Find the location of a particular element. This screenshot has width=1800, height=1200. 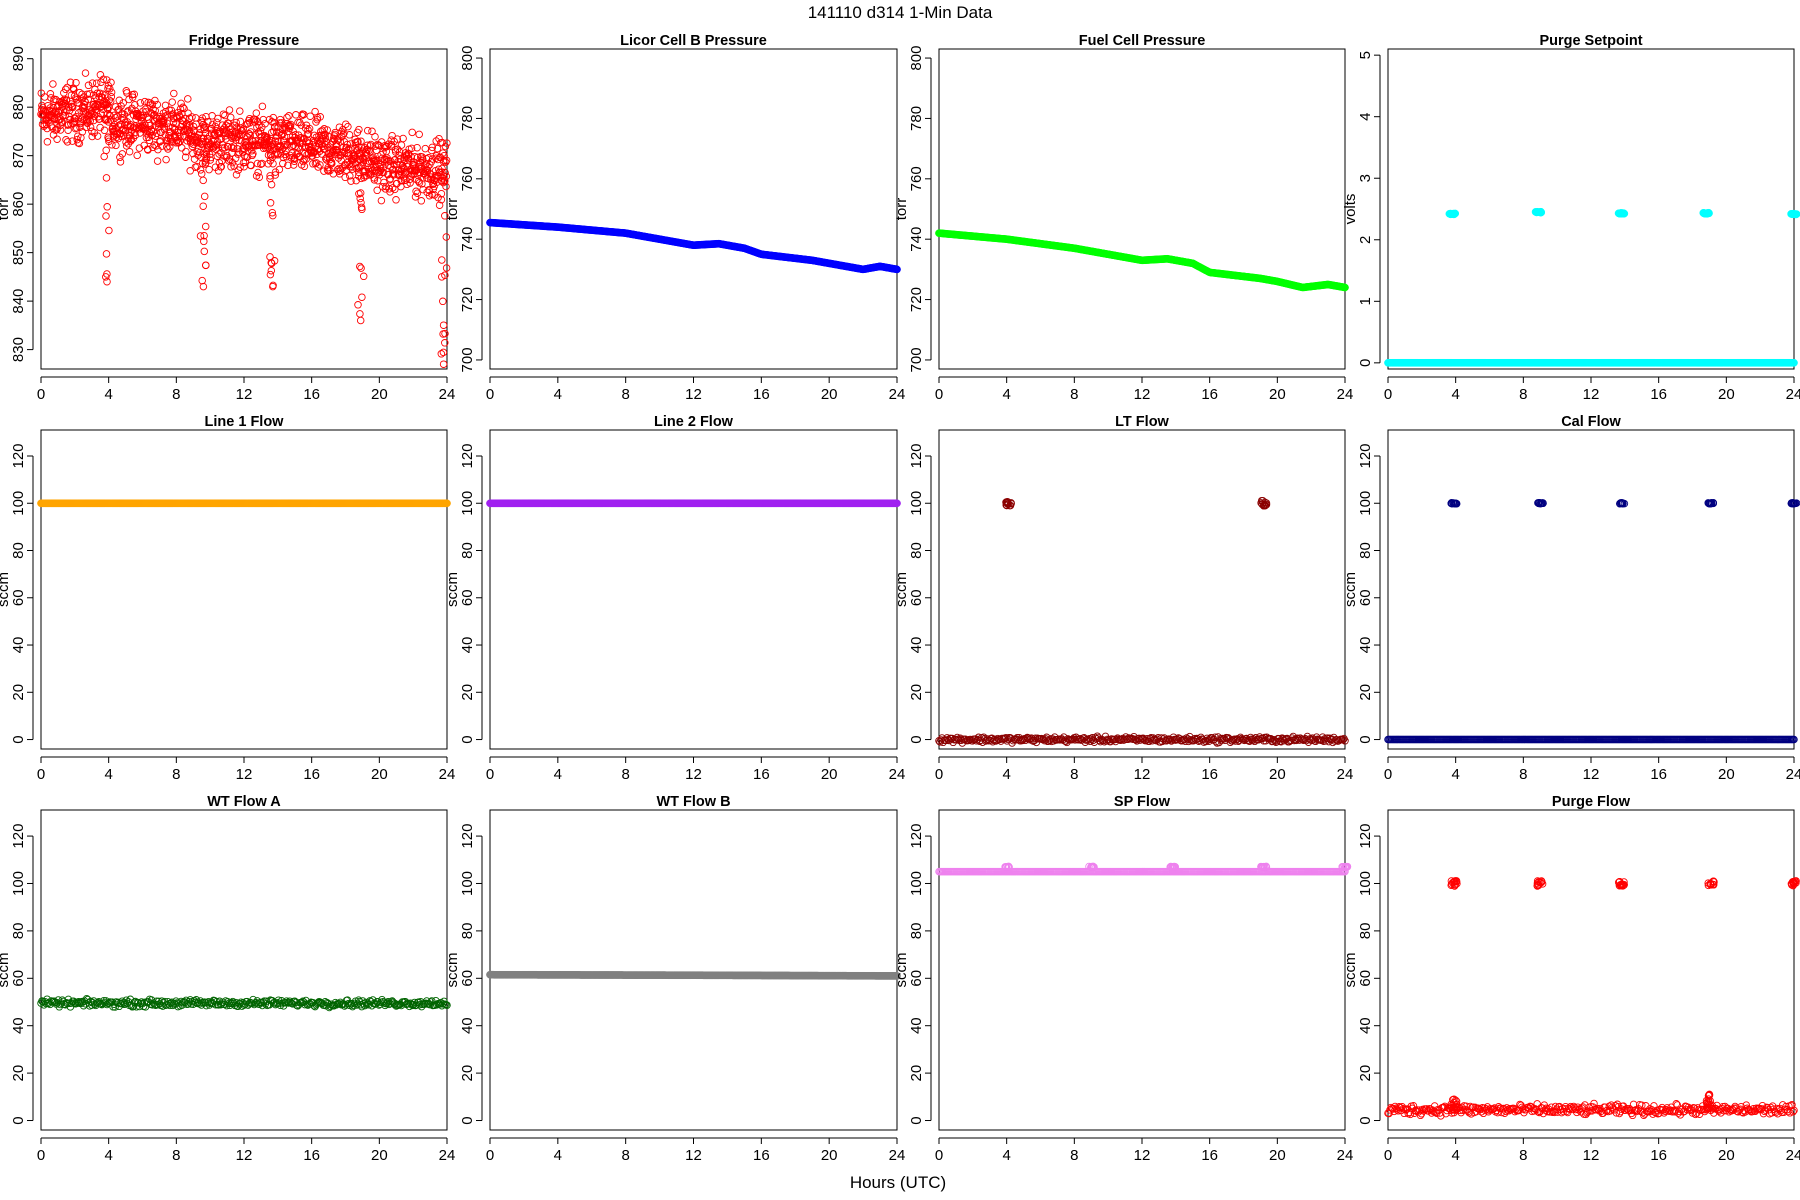

panel-title: LT Flow is located at coordinates (1142, 422).